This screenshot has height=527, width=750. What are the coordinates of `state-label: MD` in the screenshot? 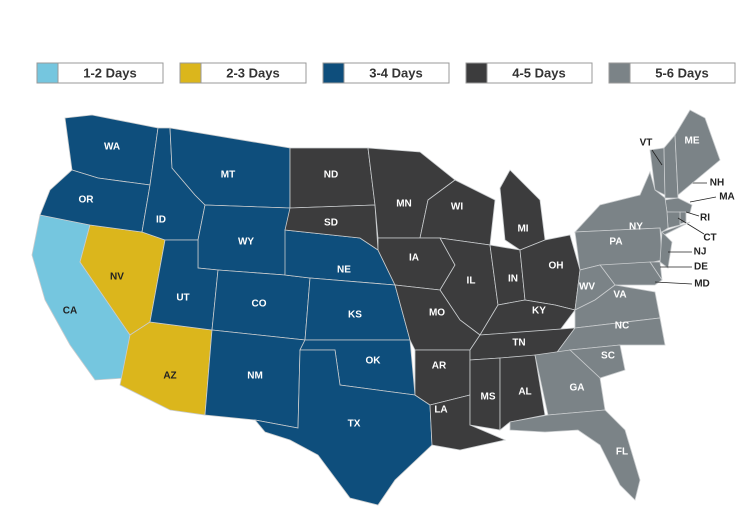 It's located at (702, 284).